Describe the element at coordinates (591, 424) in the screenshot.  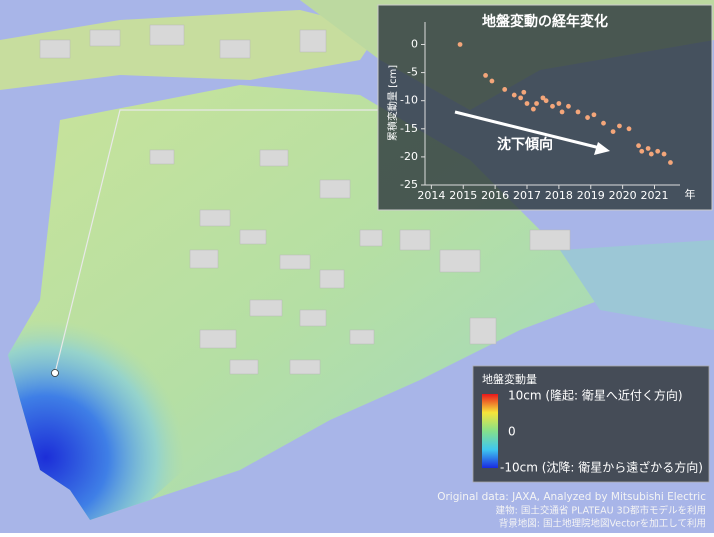
I see `legend-panel` at that location.